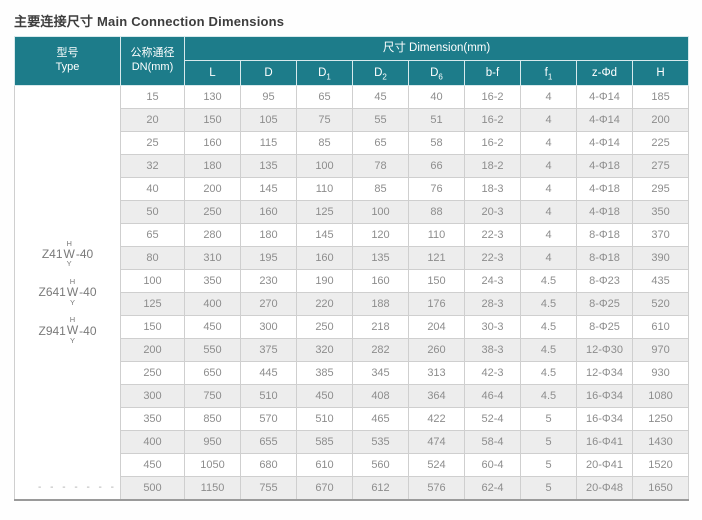 Image resolution: width=702 pixels, height=520 pixels. I want to click on dim-value: 12-Φ30, so click(604, 350).